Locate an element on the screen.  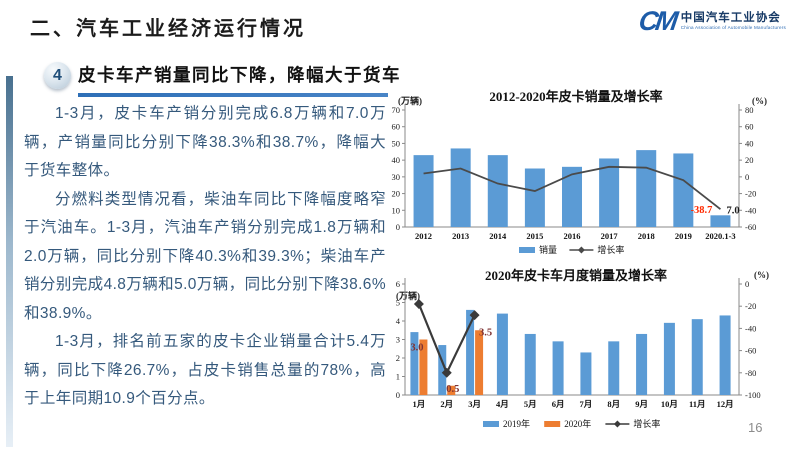
svg-text: 6 is located at coordinates (398, 284).